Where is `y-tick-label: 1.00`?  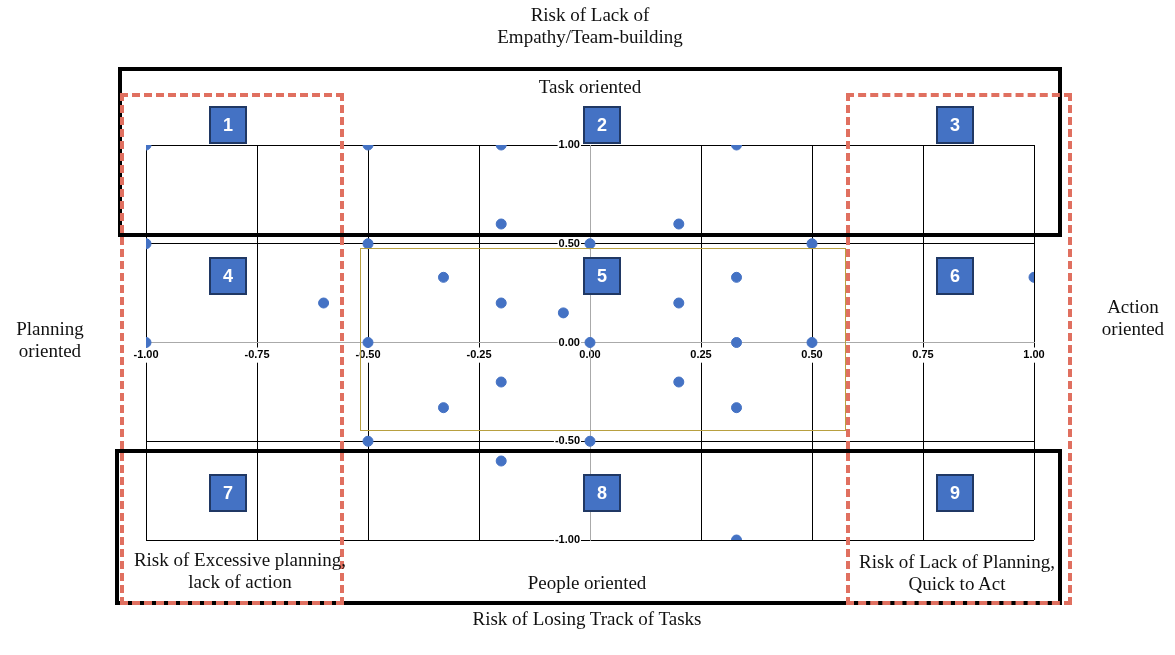
y-tick-label: 1.00 is located at coordinates (569, 144).